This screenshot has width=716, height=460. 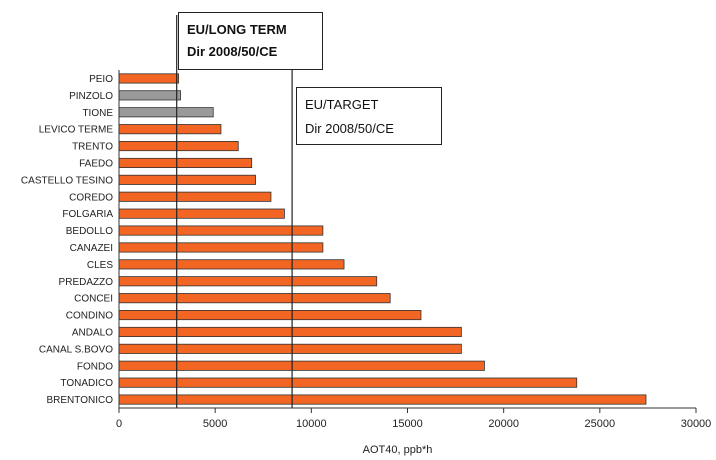 What do you see at coordinates (91, 197) in the screenshot?
I see `category-label-coredo: COREDO` at bounding box center [91, 197].